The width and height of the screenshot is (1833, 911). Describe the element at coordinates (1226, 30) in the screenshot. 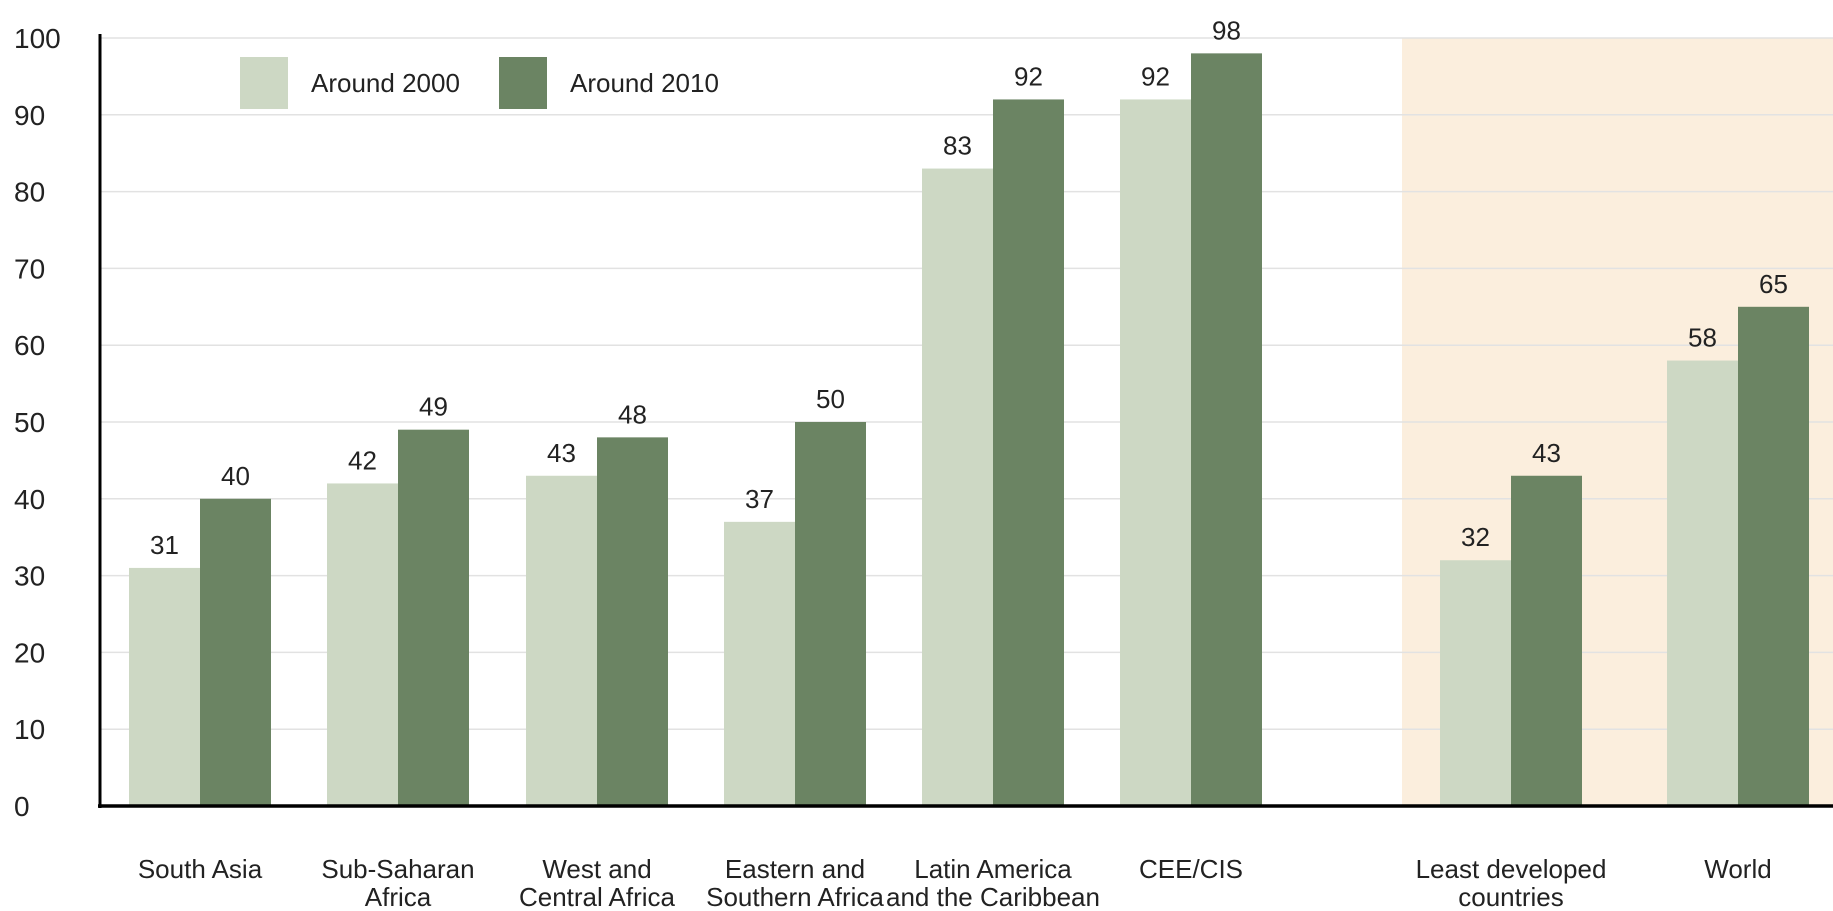

I see `data-label: 98` at that location.